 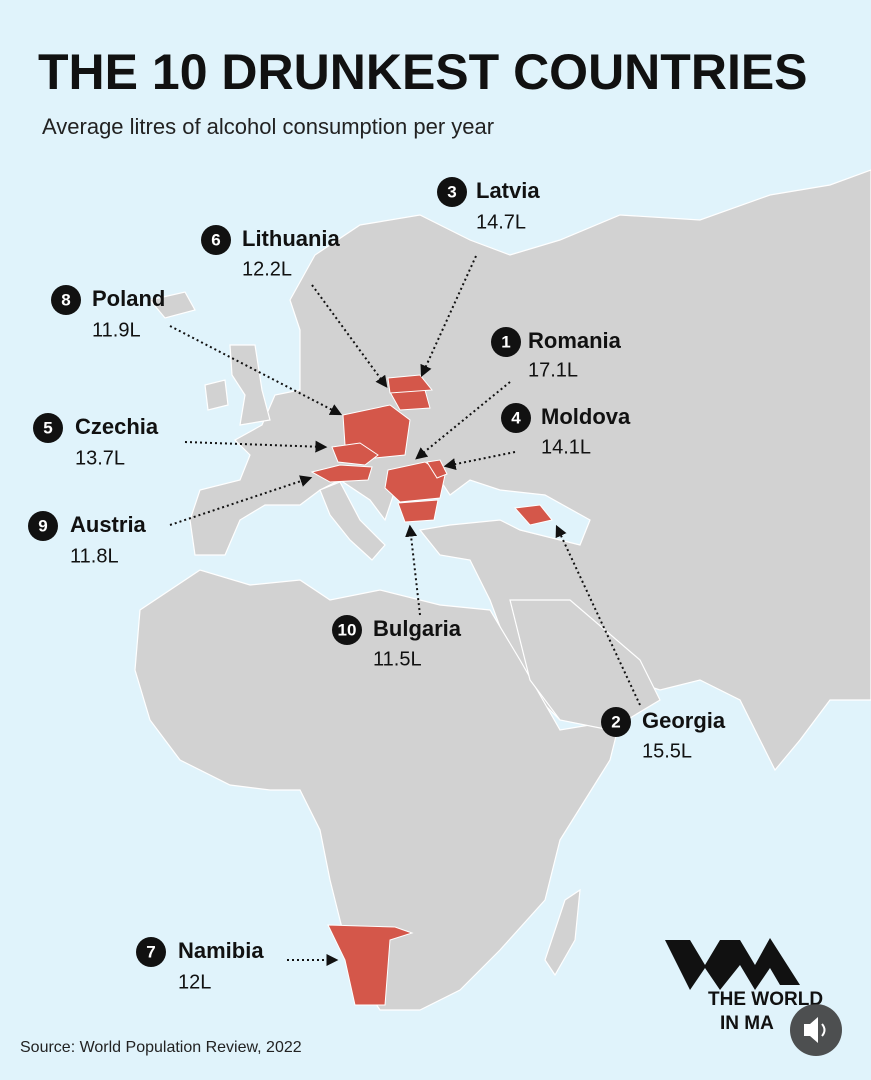 What do you see at coordinates (575, 340) in the screenshot?
I see `country-name: Romania` at bounding box center [575, 340].